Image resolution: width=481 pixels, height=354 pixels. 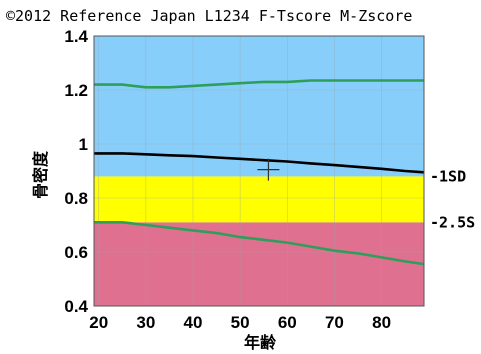 What do you see at coordinates (145, 322) in the screenshot?
I see `x-tick-label-30: 30` at bounding box center [145, 322].